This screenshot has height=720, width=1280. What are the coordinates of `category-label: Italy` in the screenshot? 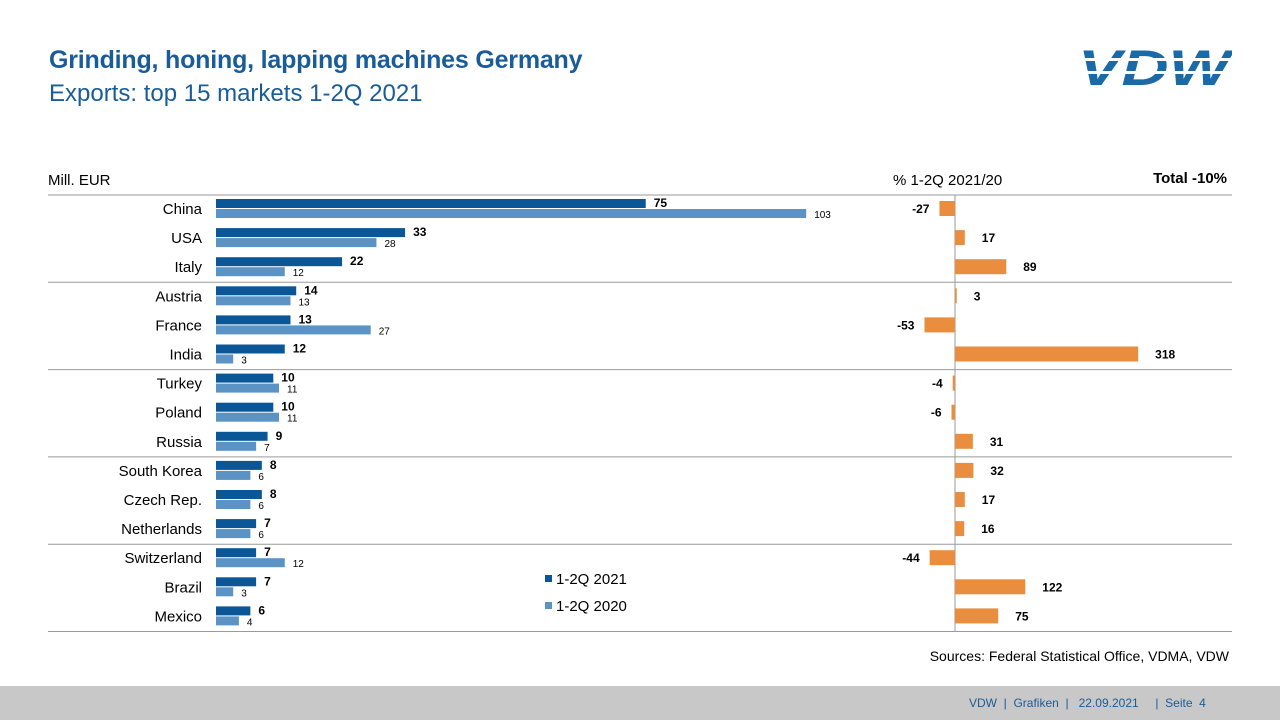 It's located at (188, 267).